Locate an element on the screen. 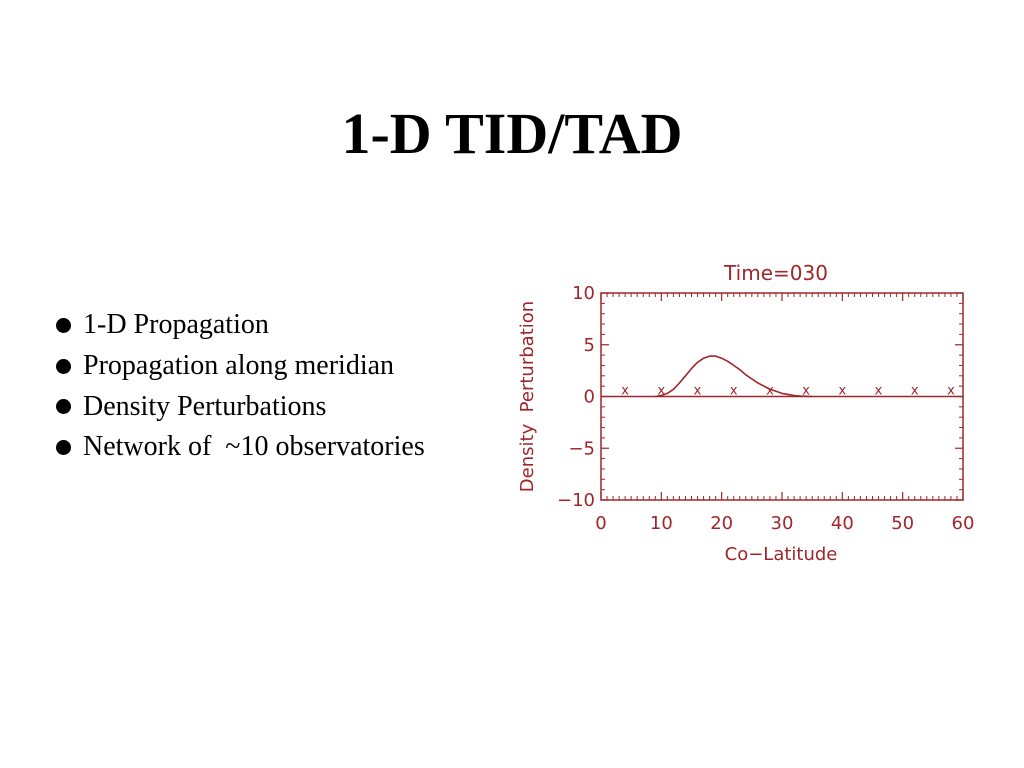 Image resolution: width=1024 pixels, height=768 pixels. x-tick-label: 20 is located at coordinates (721, 523).